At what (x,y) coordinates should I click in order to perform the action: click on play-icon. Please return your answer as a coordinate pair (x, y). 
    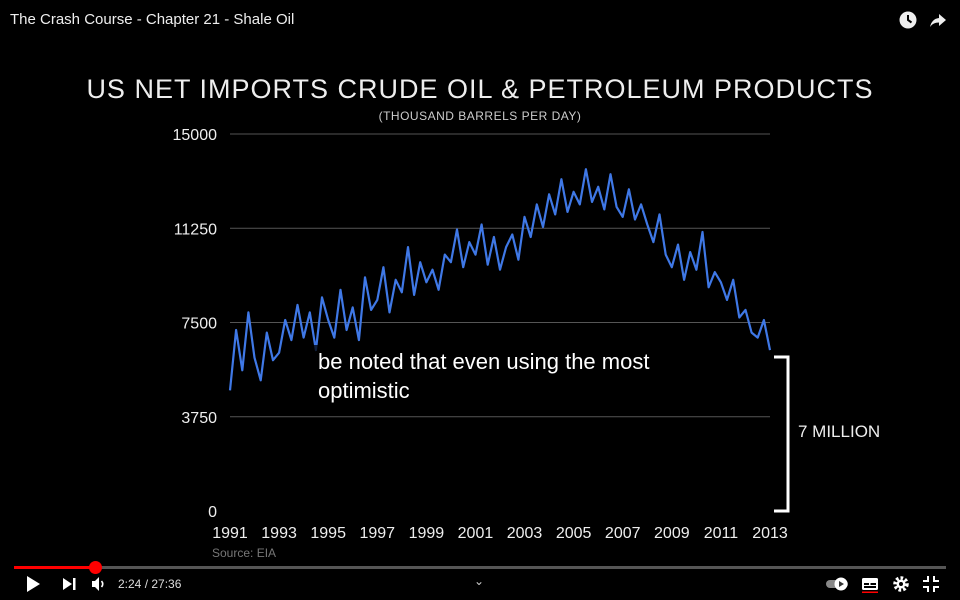
    Looking at the image, I should click on (33, 584).